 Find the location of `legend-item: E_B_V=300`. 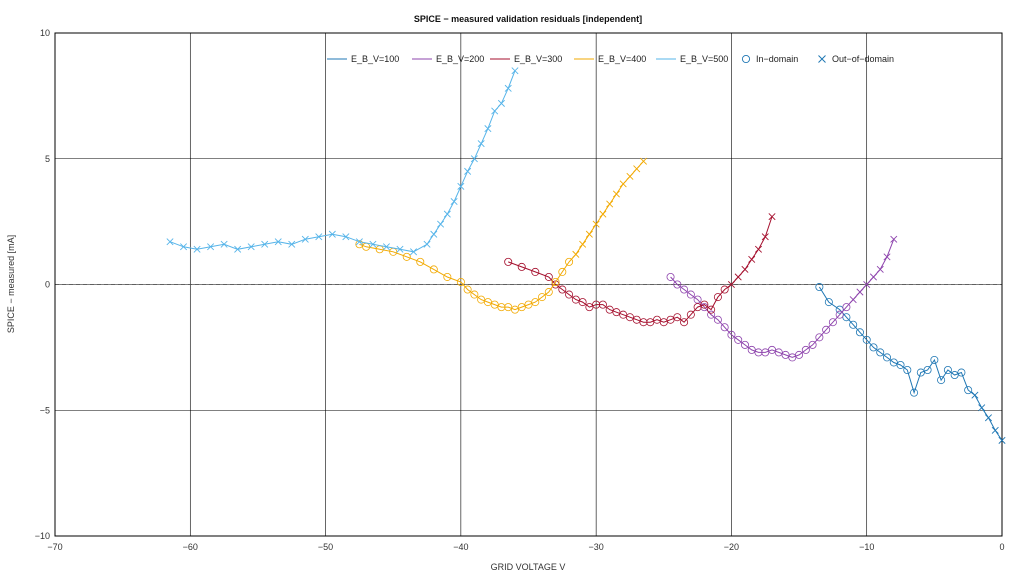

legend-item: E_B_V=300 is located at coordinates (526, 59).